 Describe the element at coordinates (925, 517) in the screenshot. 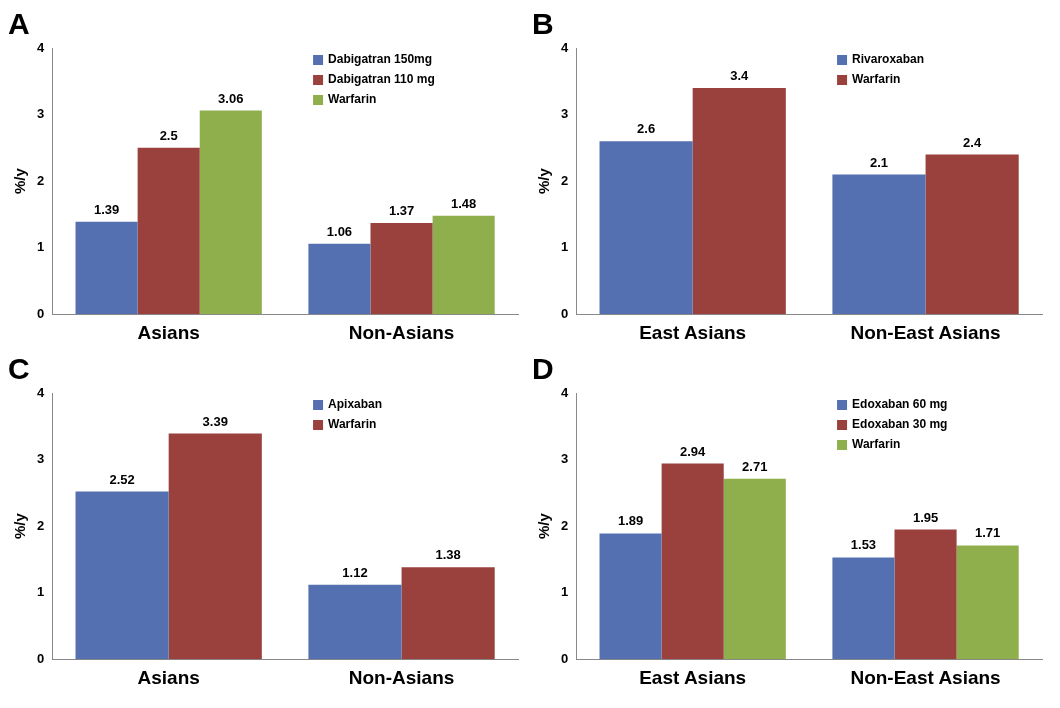

I see `data-label: 1.95` at that location.